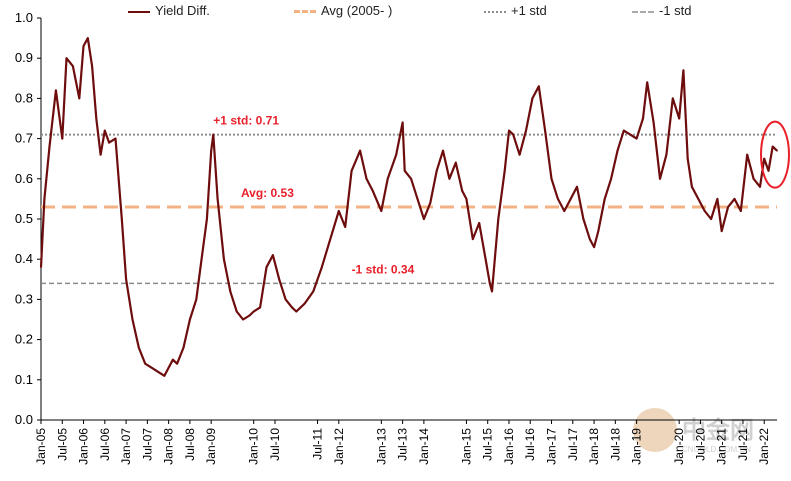 This screenshot has width=791, height=481. Describe the element at coordinates (466, 446) in the screenshot. I see `x-tick-label: Jan-15` at that location.